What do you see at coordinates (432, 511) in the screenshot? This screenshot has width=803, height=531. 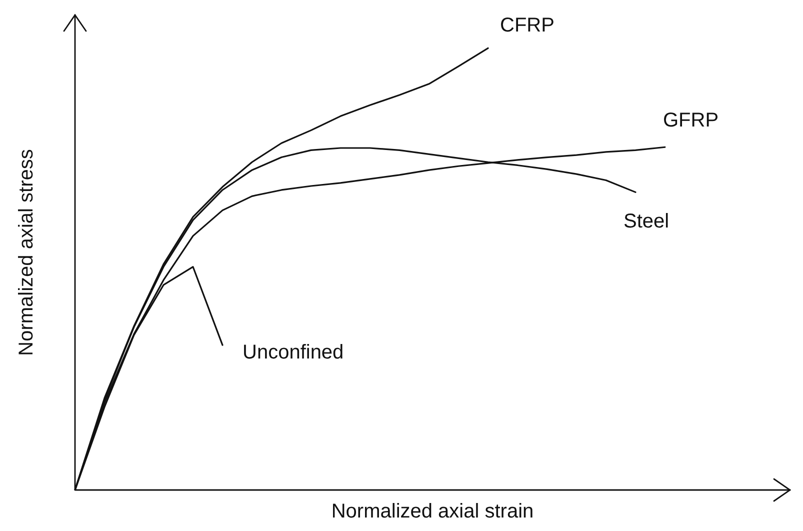 I see `x-axis-title: Normalized axial strain` at bounding box center [432, 511].